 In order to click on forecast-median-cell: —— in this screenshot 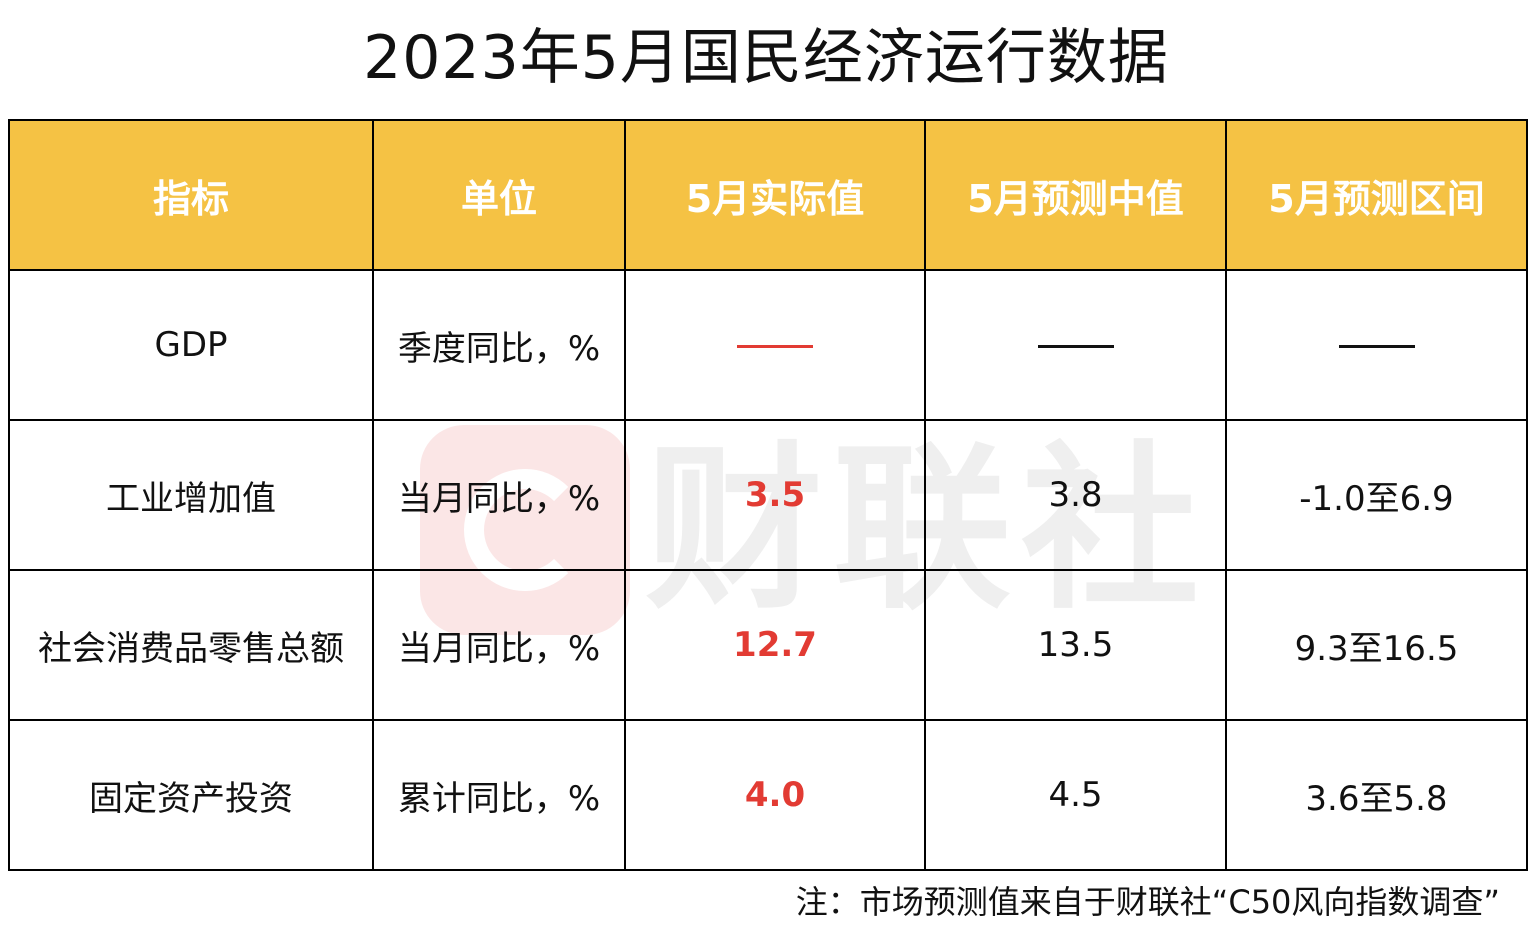, I will do `click(1075, 345)`.